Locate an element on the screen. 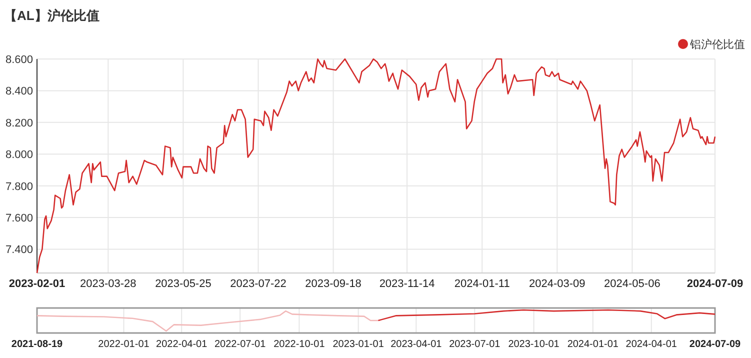  x-tick-label: 2022-01-01 is located at coordinates (124, 344).